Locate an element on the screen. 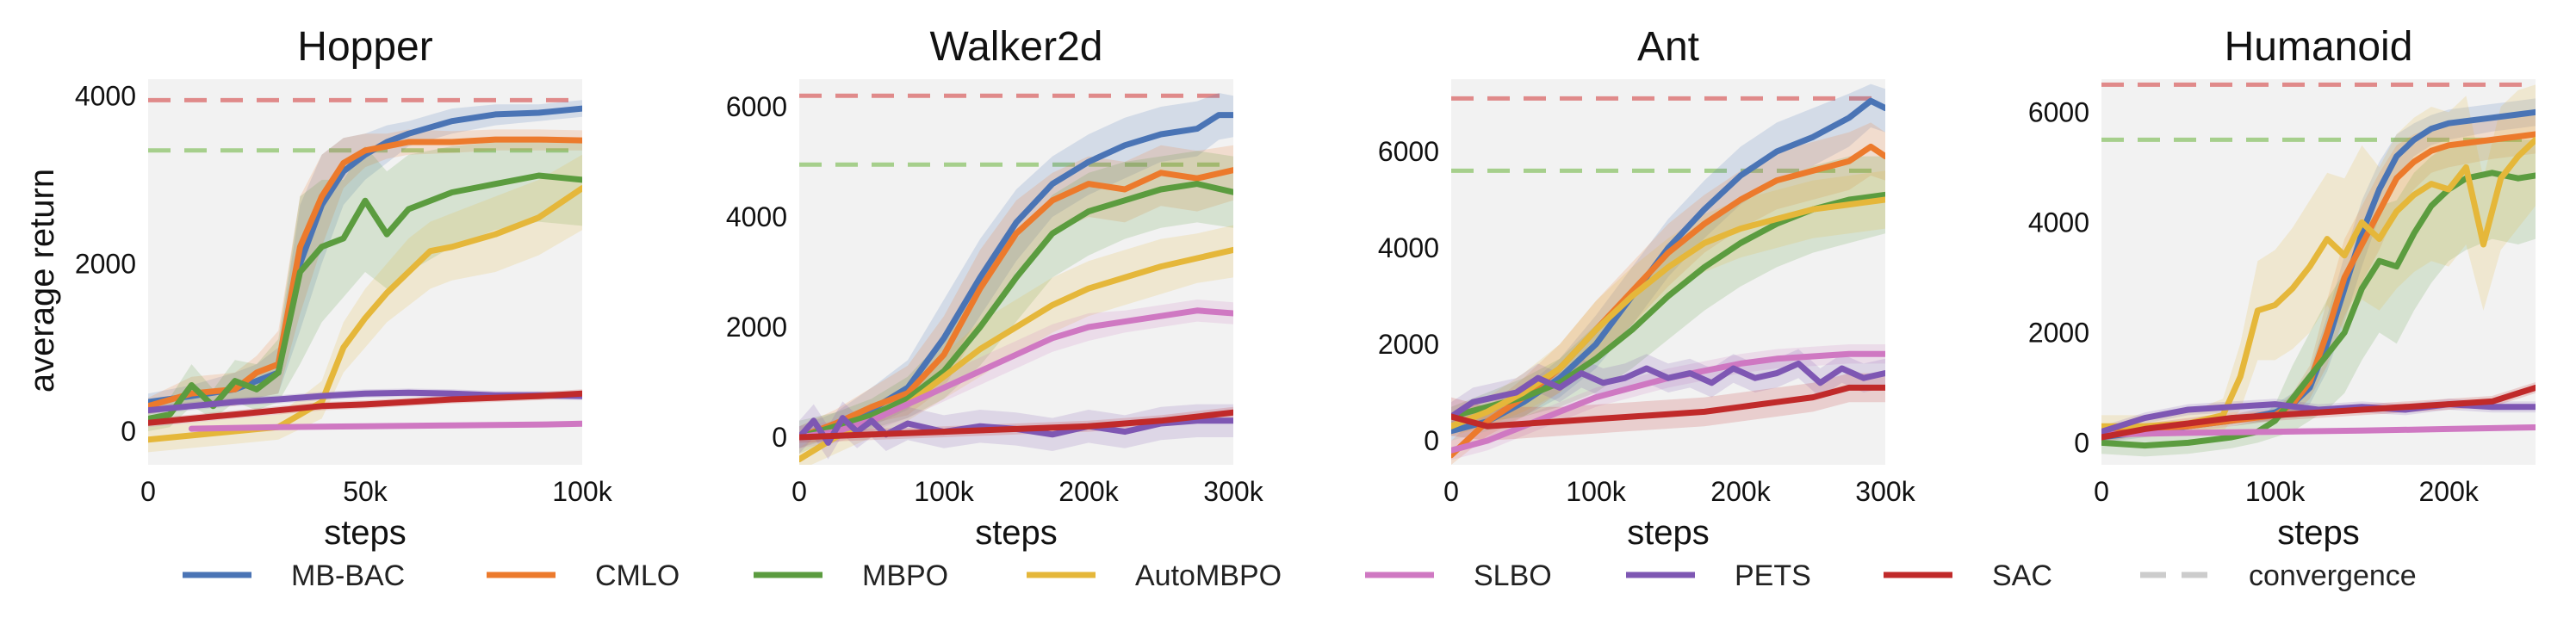  legend-item-autombpo: AutoMBPO is located at coordinates (1154, 576).